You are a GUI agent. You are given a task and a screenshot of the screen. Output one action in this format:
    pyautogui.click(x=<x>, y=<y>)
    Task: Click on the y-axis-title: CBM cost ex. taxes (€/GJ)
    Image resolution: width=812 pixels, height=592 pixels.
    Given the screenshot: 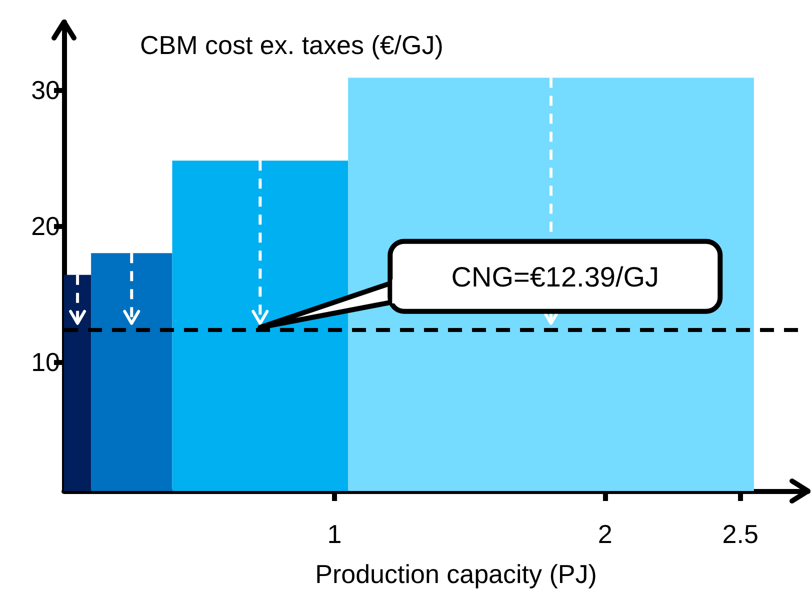 What is the action you would take?
    pyautogui.click(x=292, y=45)
    